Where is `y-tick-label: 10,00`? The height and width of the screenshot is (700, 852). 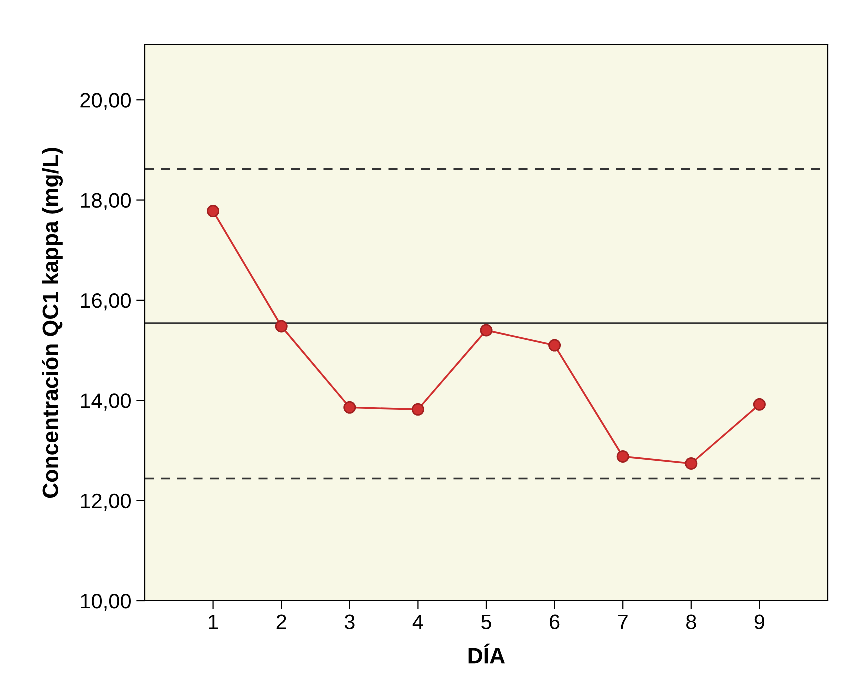 y-tick-label: 10,00 is located at coordinates (106, 603).